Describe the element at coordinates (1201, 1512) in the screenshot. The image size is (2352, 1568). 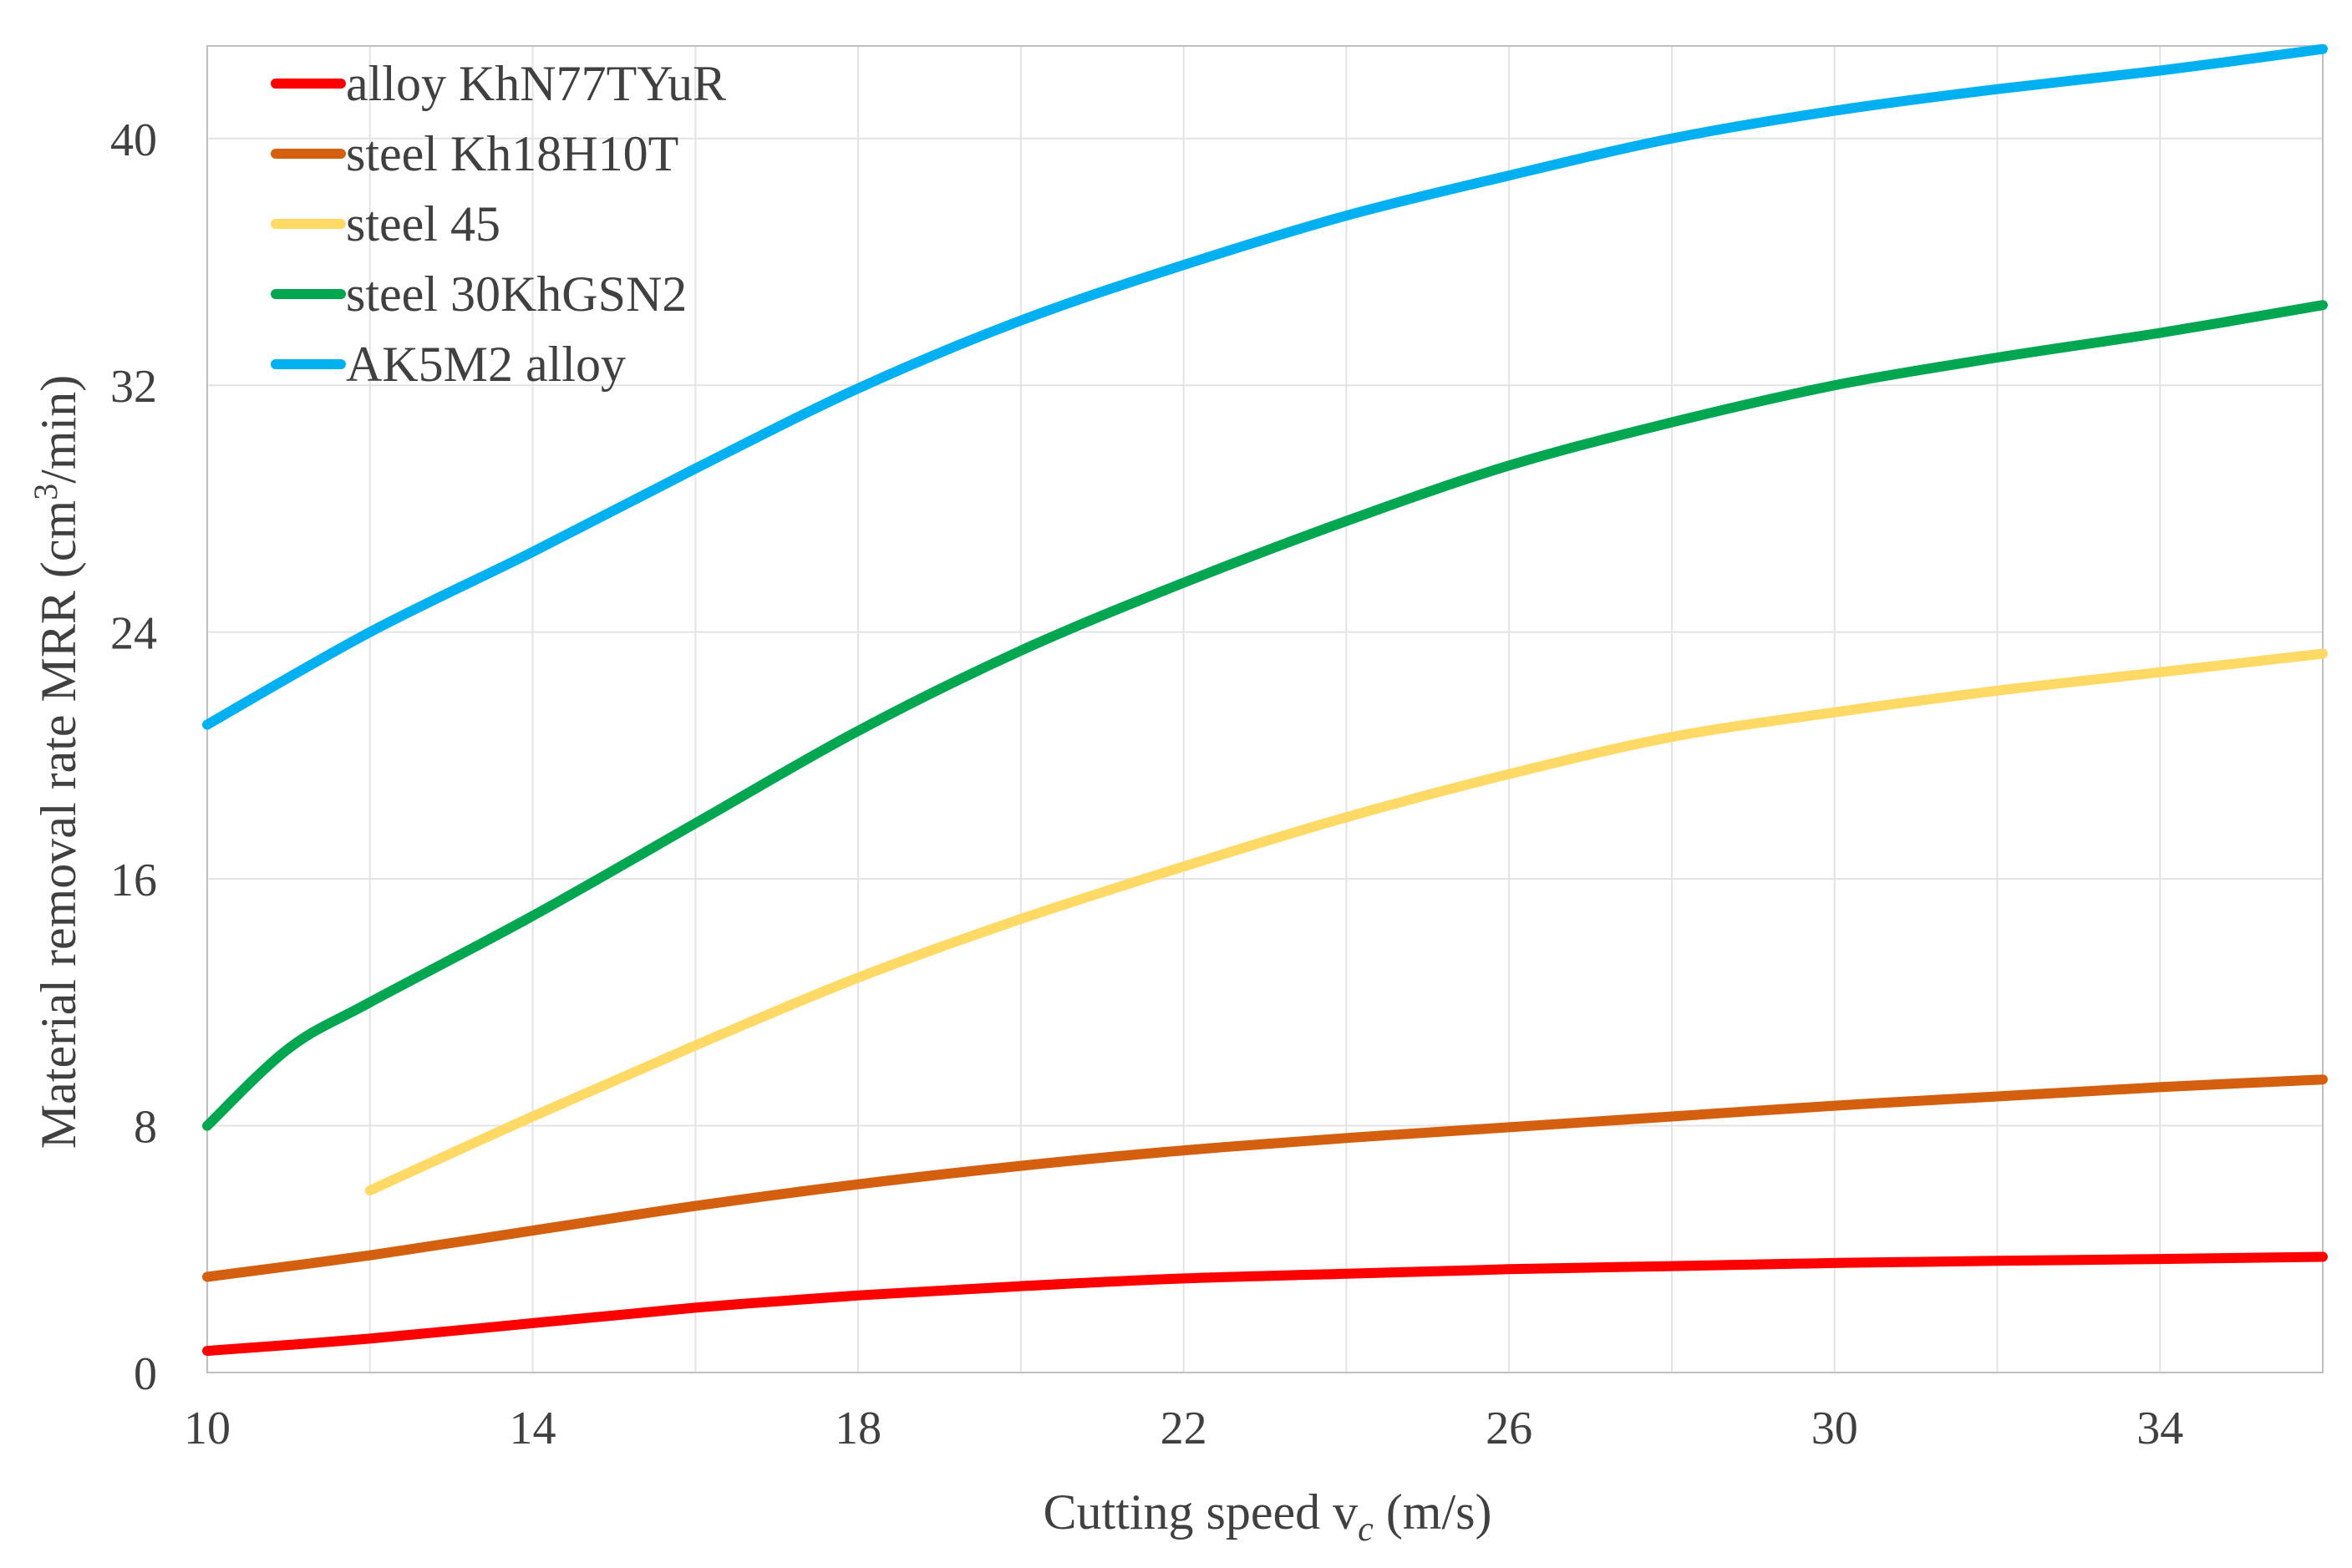
I see `x-axis-title-text: Cutting speed v` at that location.